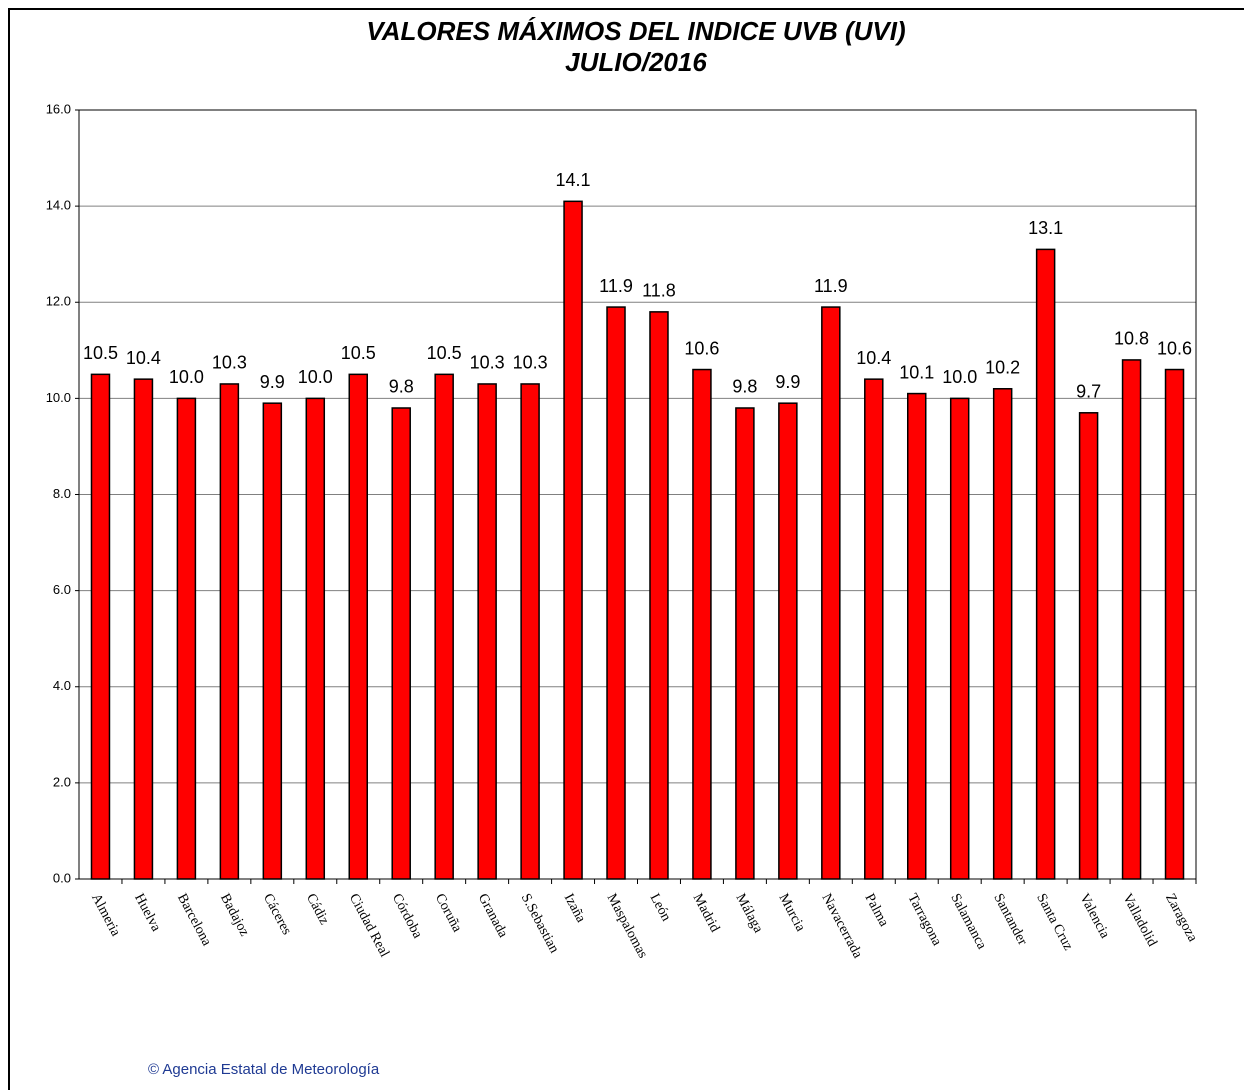 The height and width of the screenshot is (1090, 1244). What do you see at coordinates (407, 916) in the screenshot?
I see `x-tick-label: Córdoba` at bounding box center [407, 916].